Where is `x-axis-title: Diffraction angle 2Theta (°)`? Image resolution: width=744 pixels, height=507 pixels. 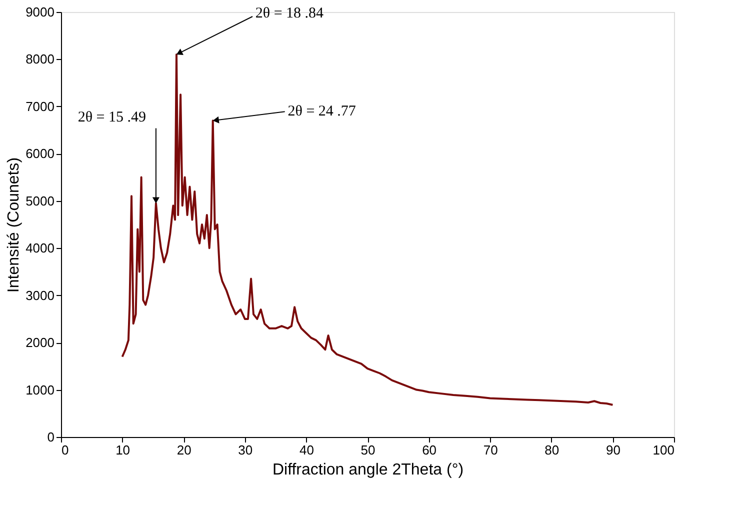
x-axis-title: Diffraction angle 2Theta (°) is located at coordinates (368, 470).